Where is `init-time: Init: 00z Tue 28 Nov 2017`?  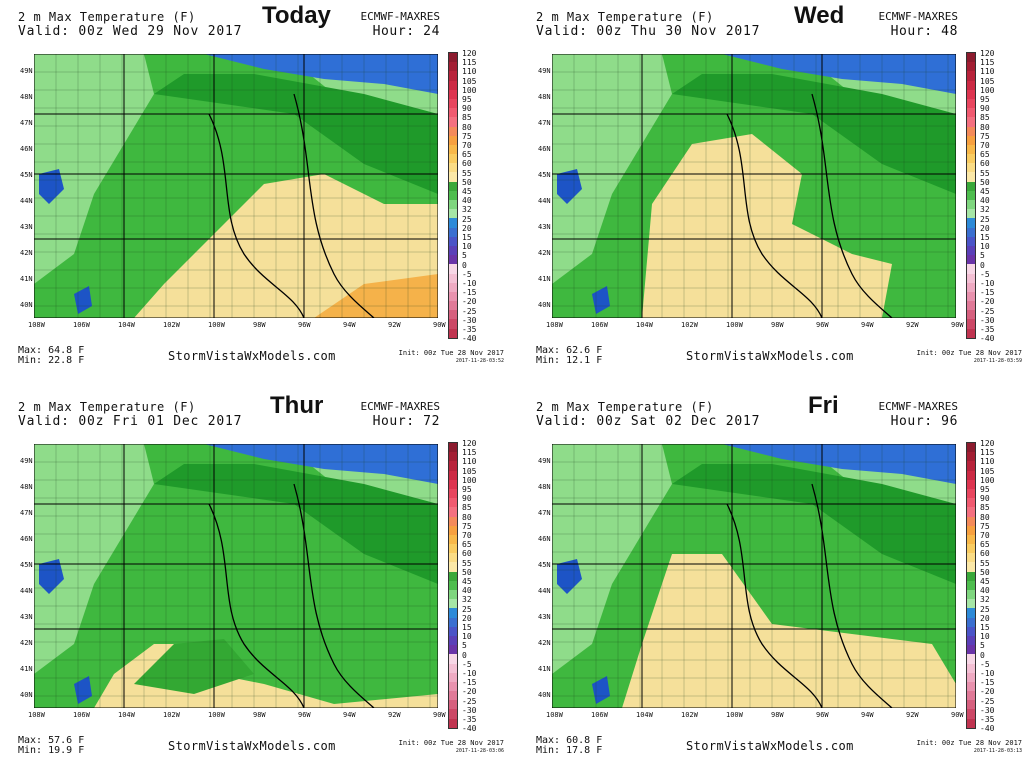
init-time: Init: 00z Tue 28 Nov 2017 is located at coordinates (969, 743).